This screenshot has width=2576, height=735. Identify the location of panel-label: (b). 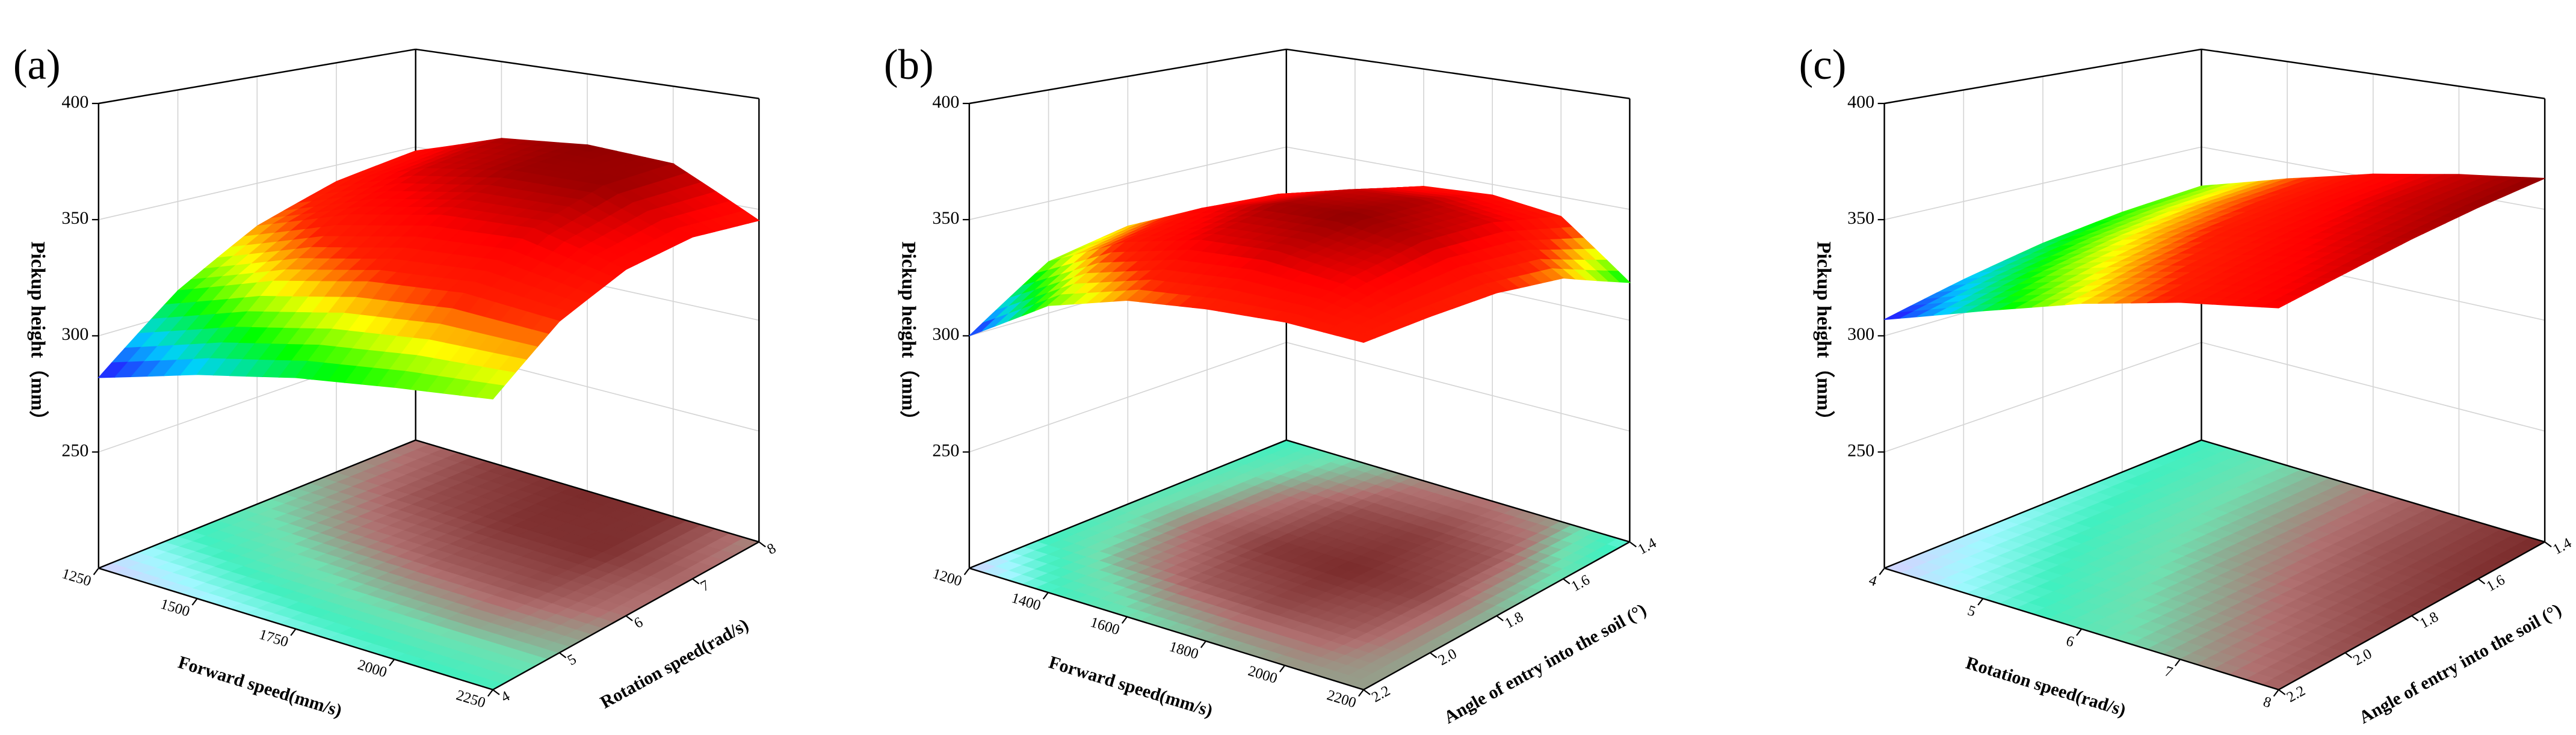
(909, 65).